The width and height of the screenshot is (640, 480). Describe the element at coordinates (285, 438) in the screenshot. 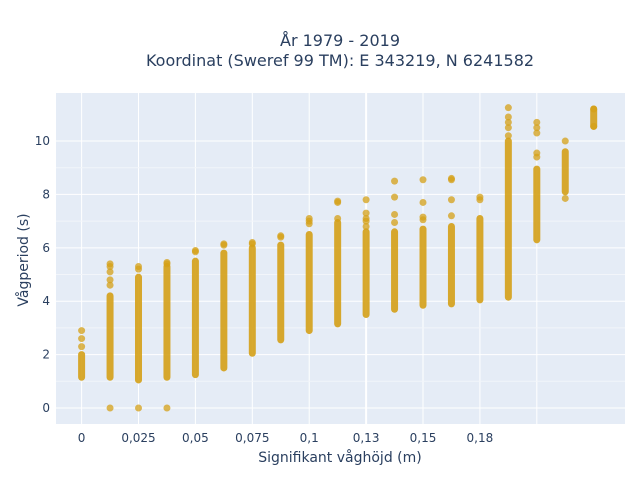

I see `x-axis-ticks: 0 0,025 0,05 0,075 0,1 0,13 0,15 0,18` at that location.